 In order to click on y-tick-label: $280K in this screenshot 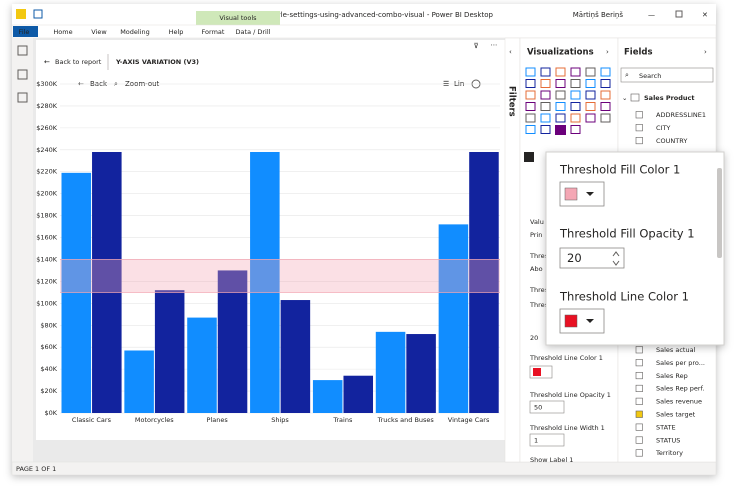, I will do `click(47, 106)`.